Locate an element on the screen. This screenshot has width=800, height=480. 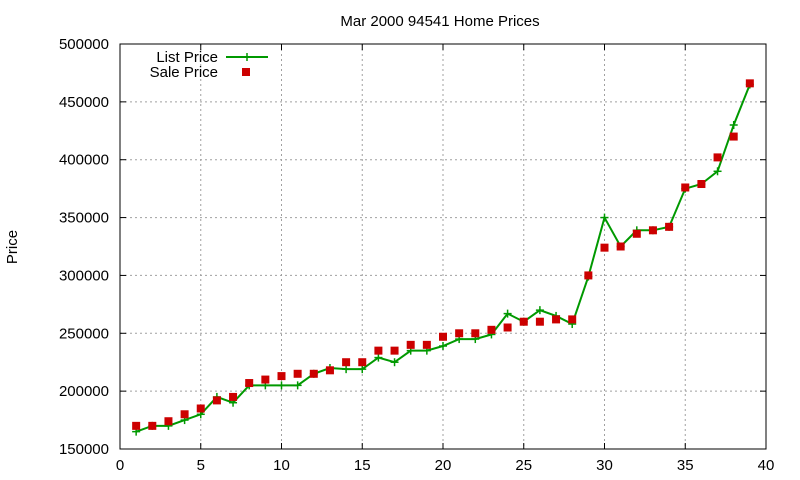
y-tick-label: 250000 is located at coordinates (84, 333).